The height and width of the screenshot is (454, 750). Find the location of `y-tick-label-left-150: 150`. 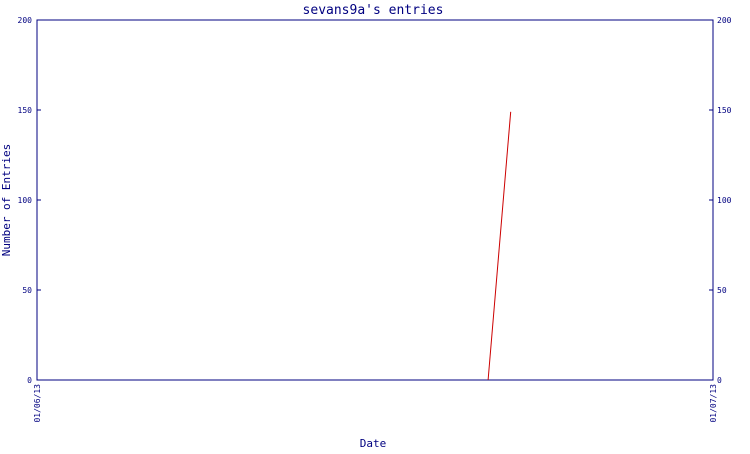

y-tick-label-left-150: 150 is located at coordinates (25, 110).